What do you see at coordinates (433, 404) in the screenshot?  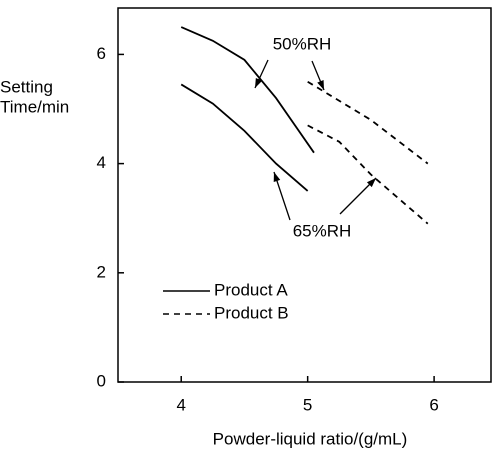 I see `x-tick-label: 6` at bounding box center [433, 404].